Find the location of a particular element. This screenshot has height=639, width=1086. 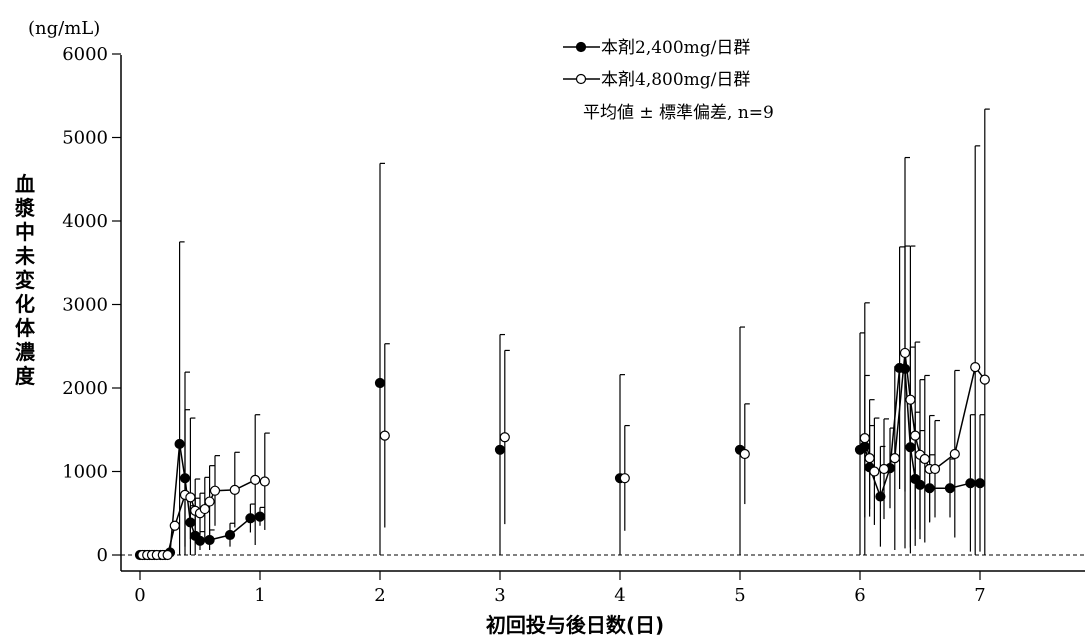

y-axis-title-char: 化 is located at coordinates (25, 304).